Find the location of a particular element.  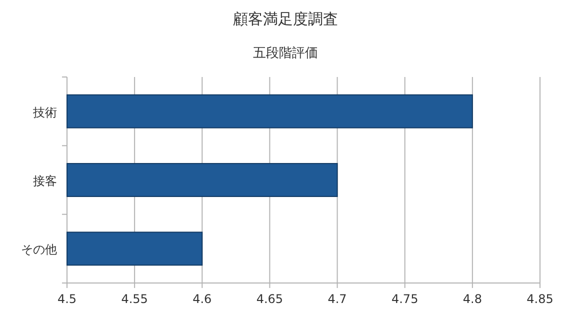

x-tick-label: 4.5 is located at coordinates (67, 299).